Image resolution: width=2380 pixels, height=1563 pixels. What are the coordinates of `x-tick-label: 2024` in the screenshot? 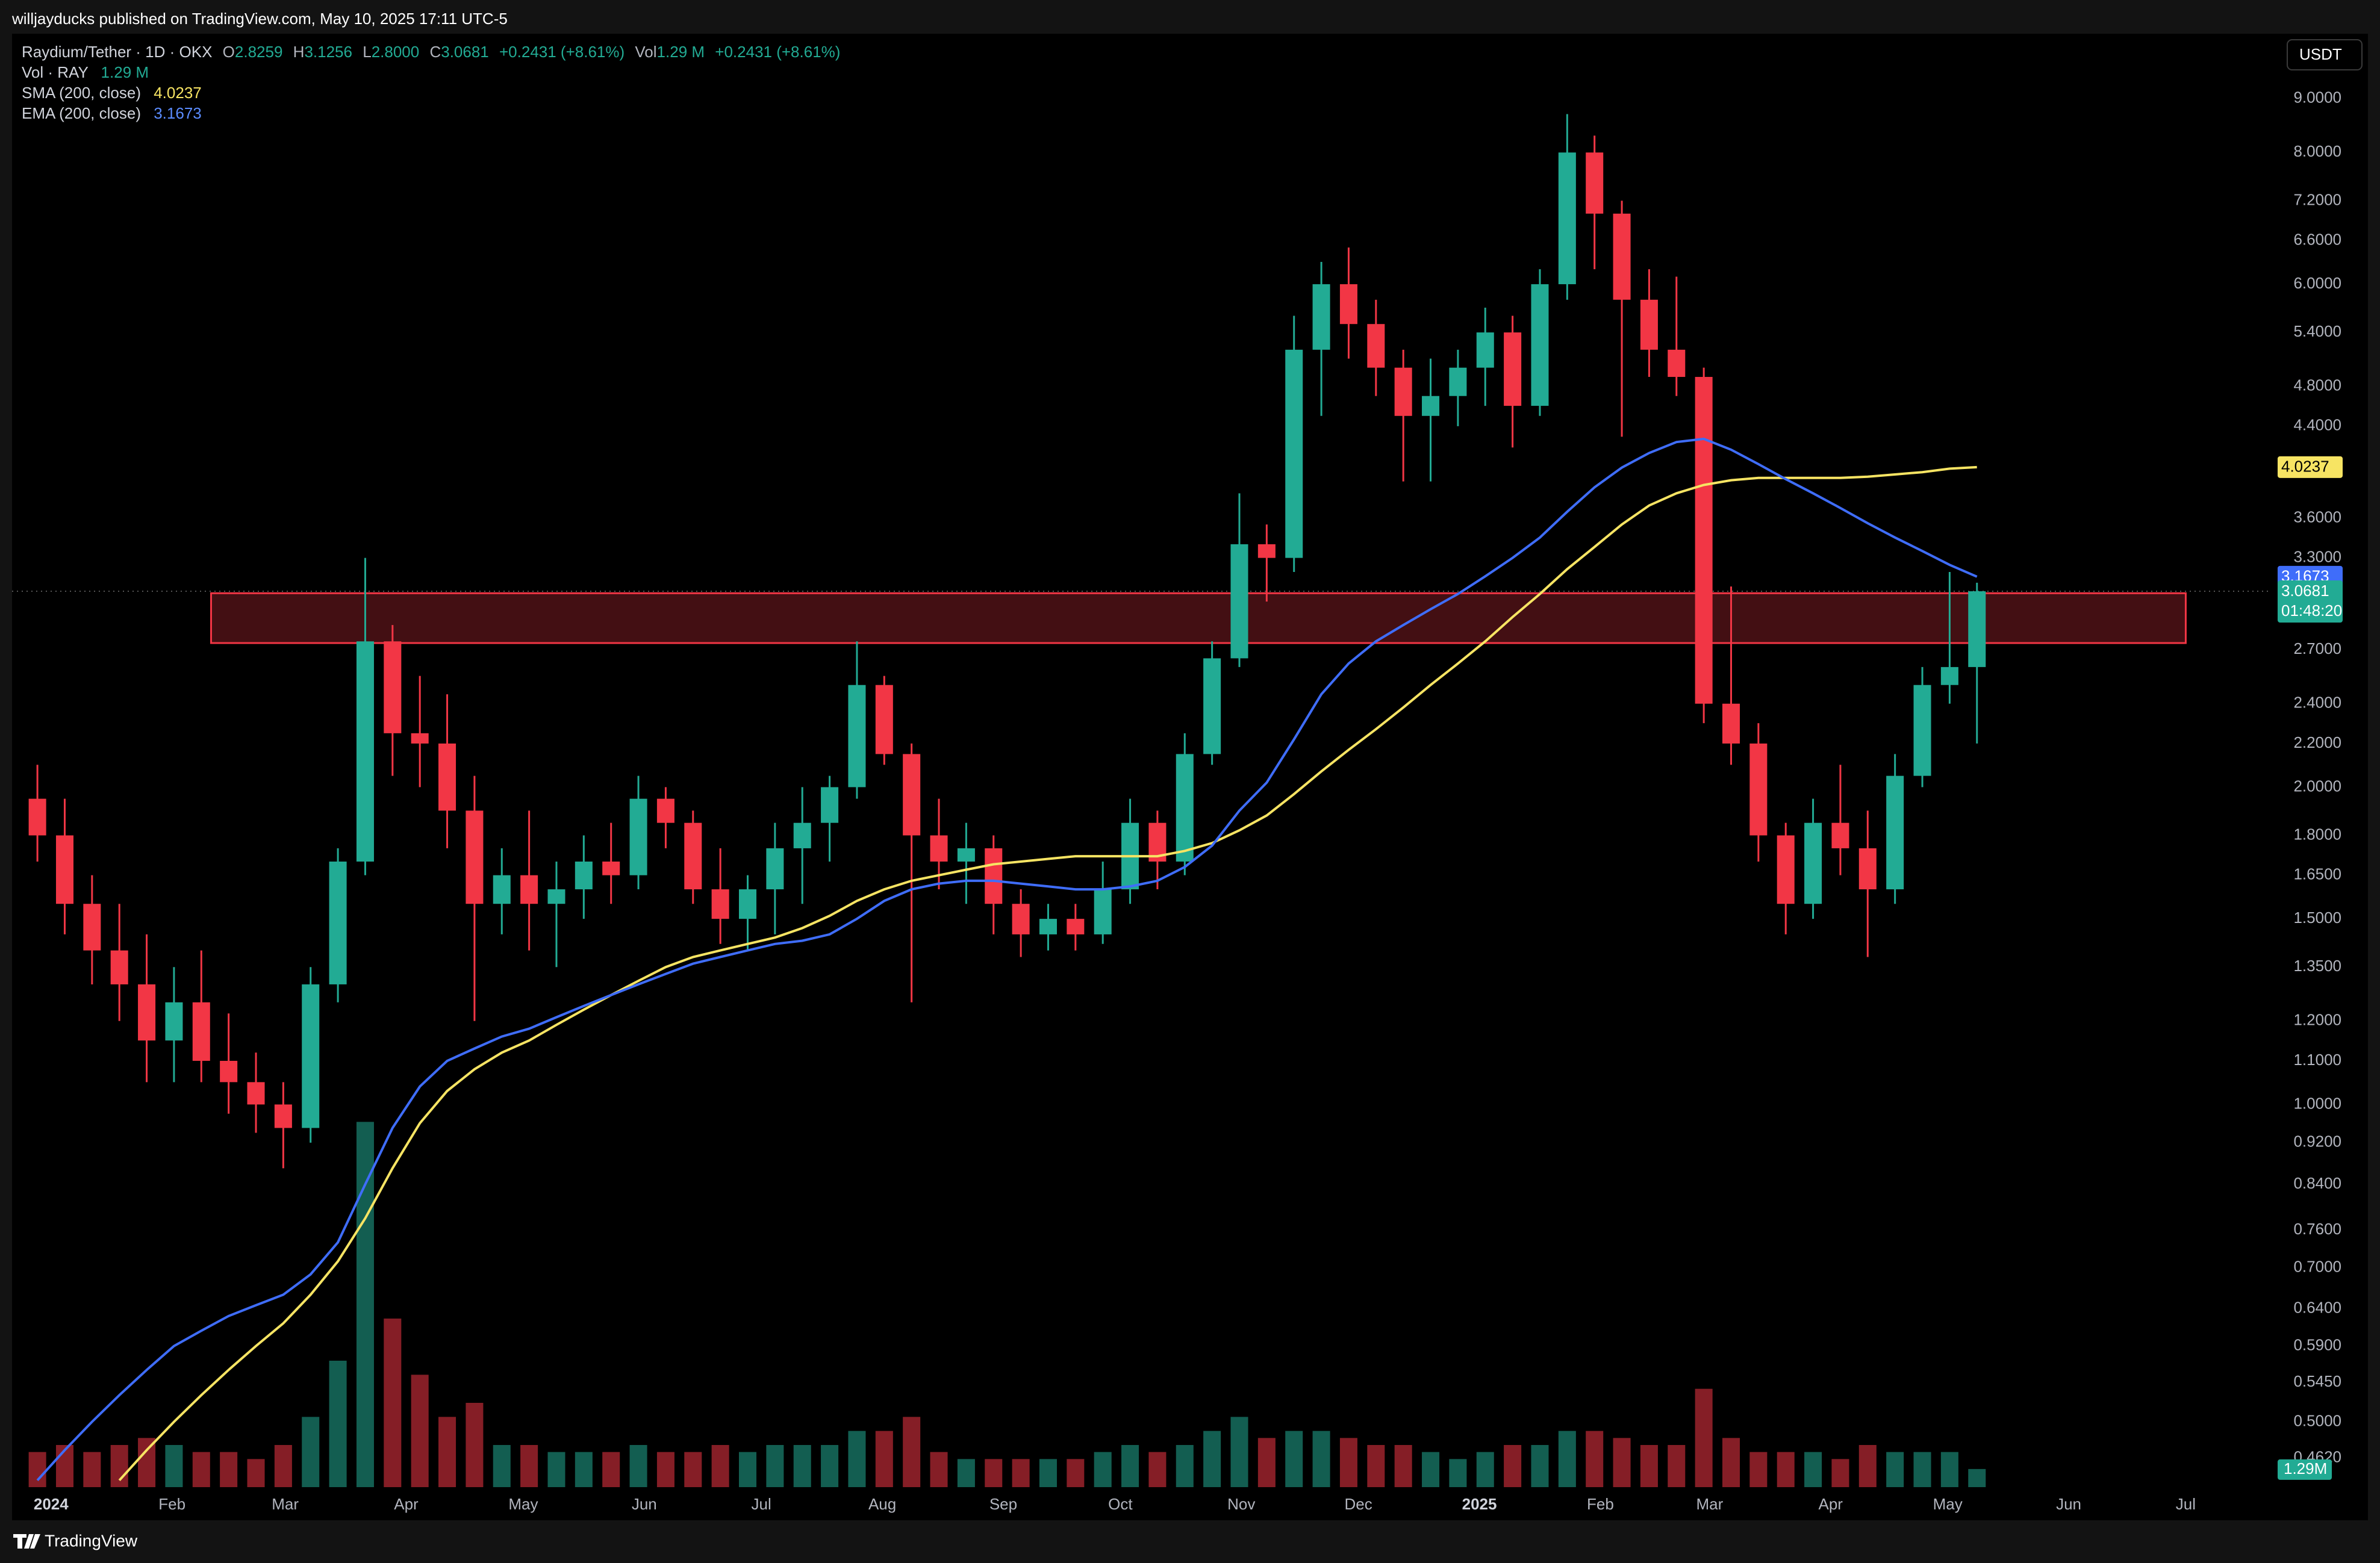 It's located at (51, 1504).